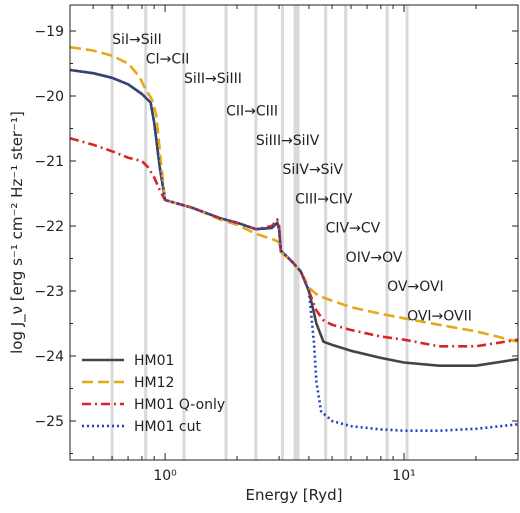 The image size is (520, 513). Describe the element at coordinates (439, 316) in the screenshot. I see `annotation-label: OVI→OVII` at that location.